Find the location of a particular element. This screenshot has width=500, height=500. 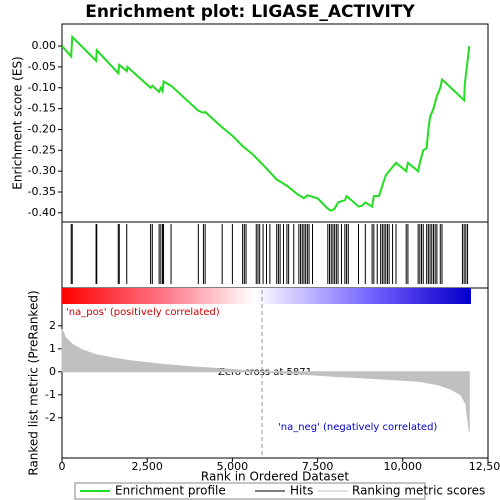

y-tick-label: -0.35 is located at coordinates (42, 191).